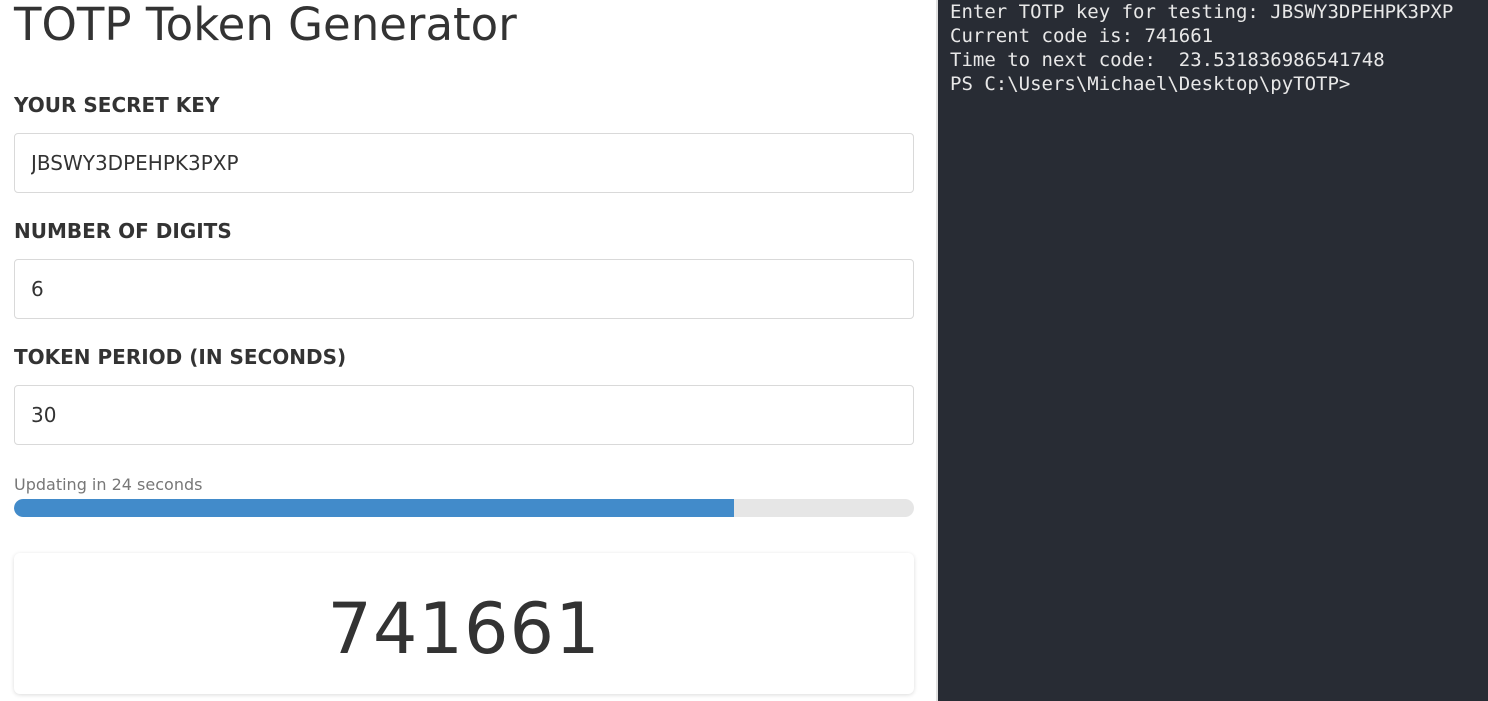 The width and height of the screenshot is (1488, 701). Describe the element at coordinates (464, 415) in the screenshot. I see `period-input` at that location.